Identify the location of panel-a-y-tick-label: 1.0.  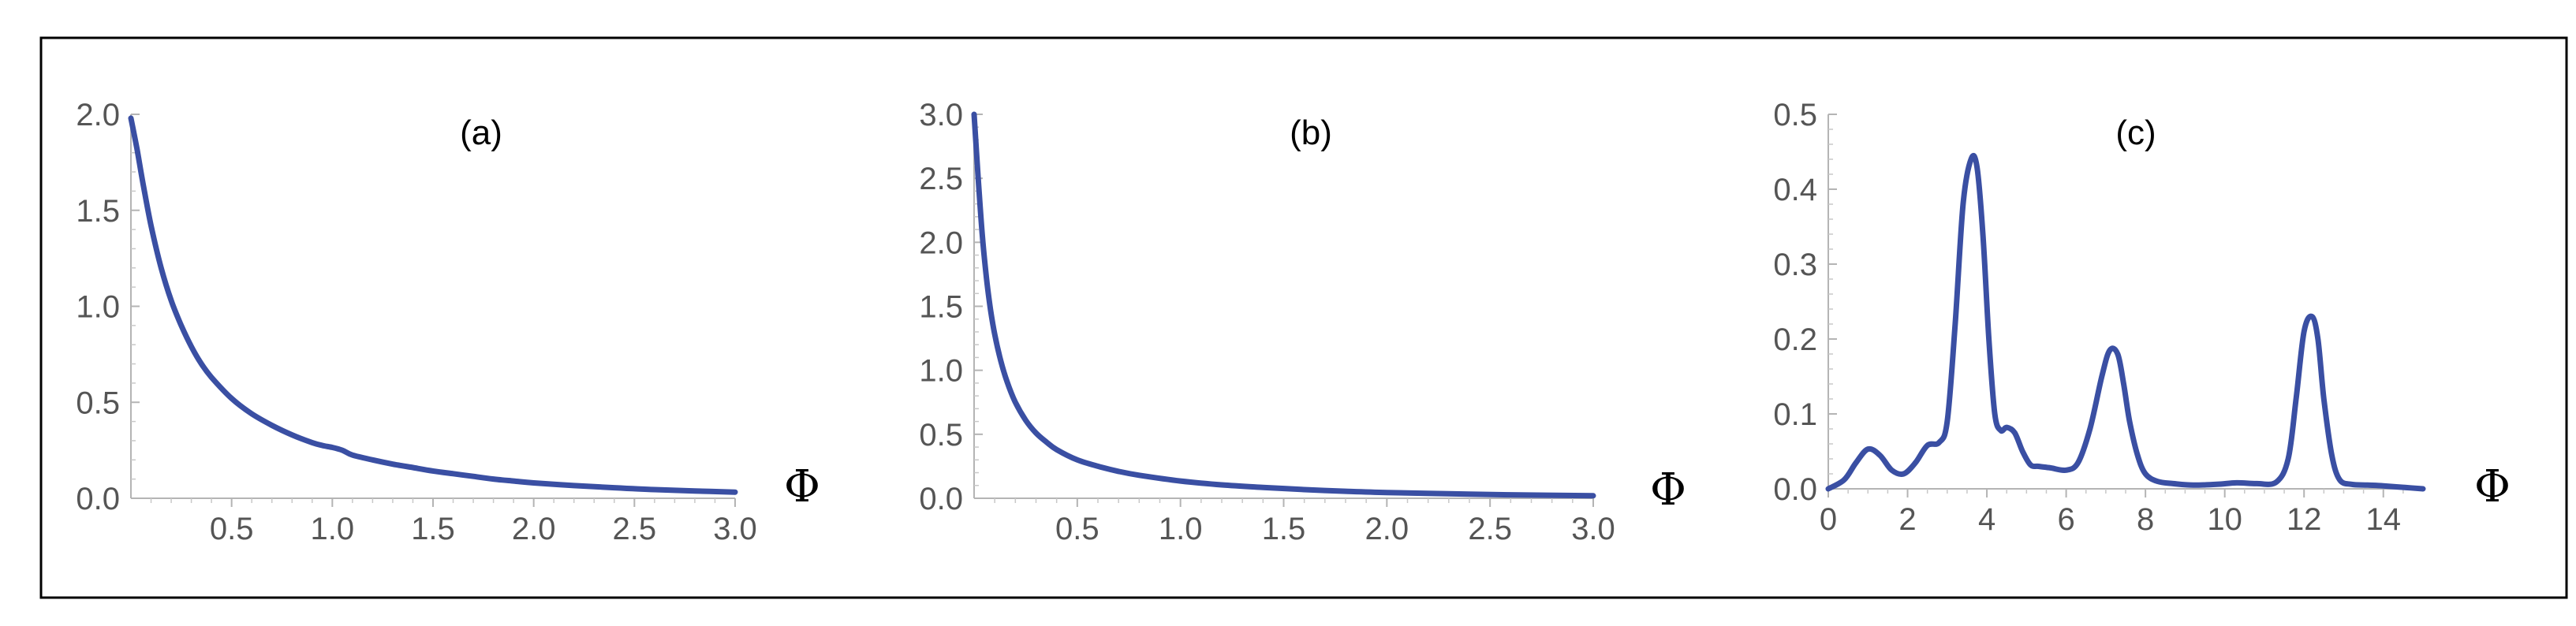
(98, 307).